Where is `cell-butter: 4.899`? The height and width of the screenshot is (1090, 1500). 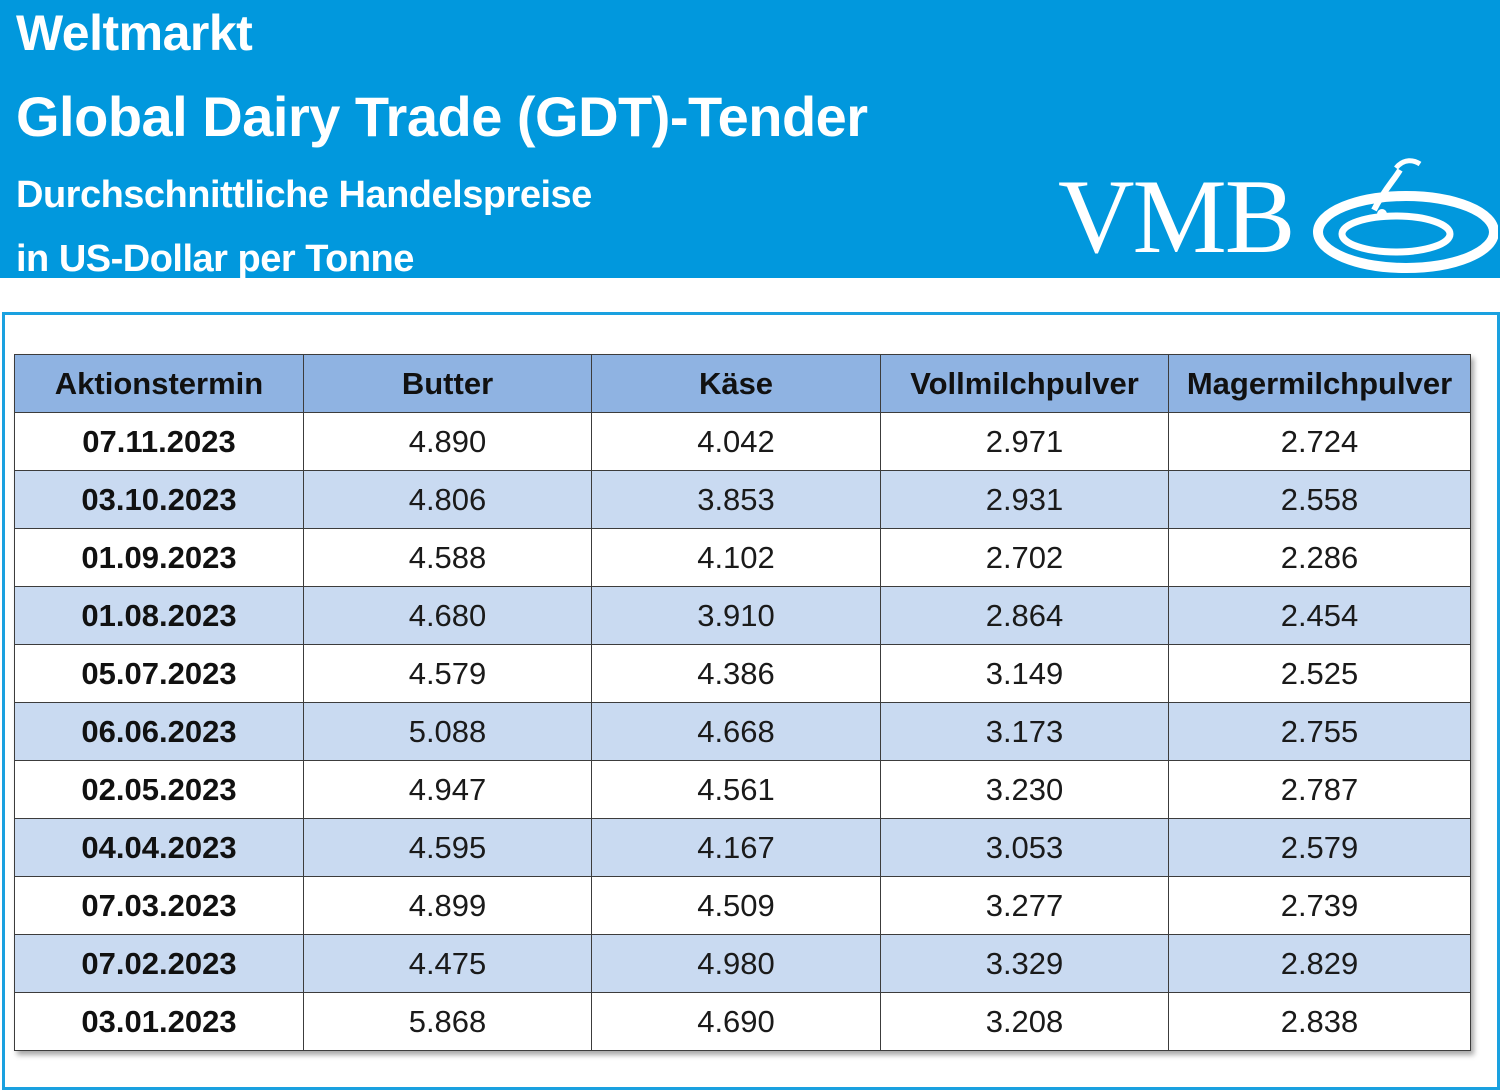 cell-butter: 4.899 is located at coordinates (447, 905).